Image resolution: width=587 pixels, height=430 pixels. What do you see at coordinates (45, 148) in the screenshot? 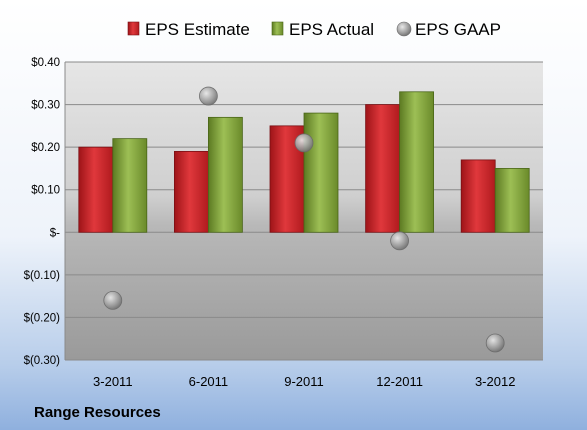
I see `y-tick-label: $0.20` at bounding box center [45, 148].